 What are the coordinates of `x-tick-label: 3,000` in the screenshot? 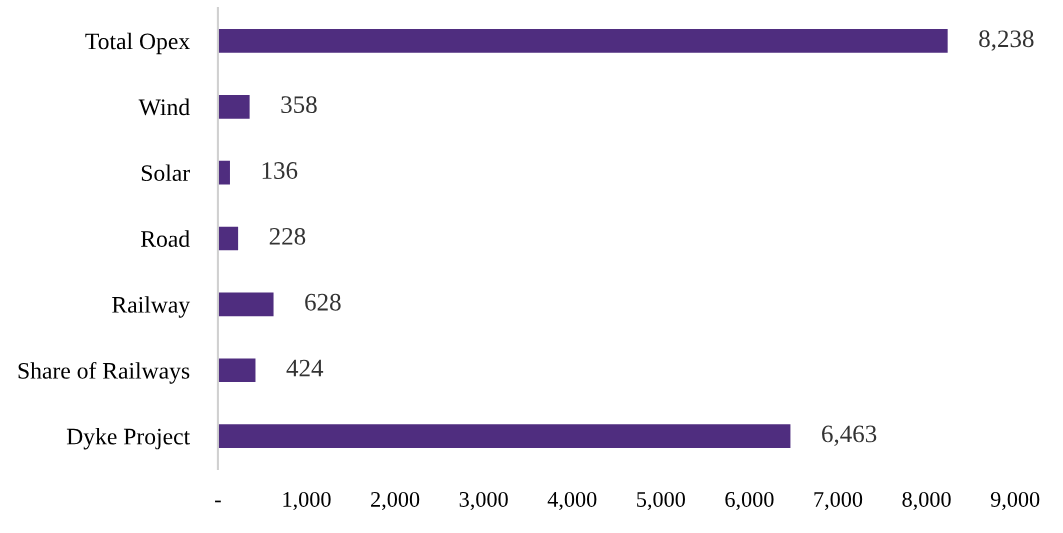 It's located at (483, 501).